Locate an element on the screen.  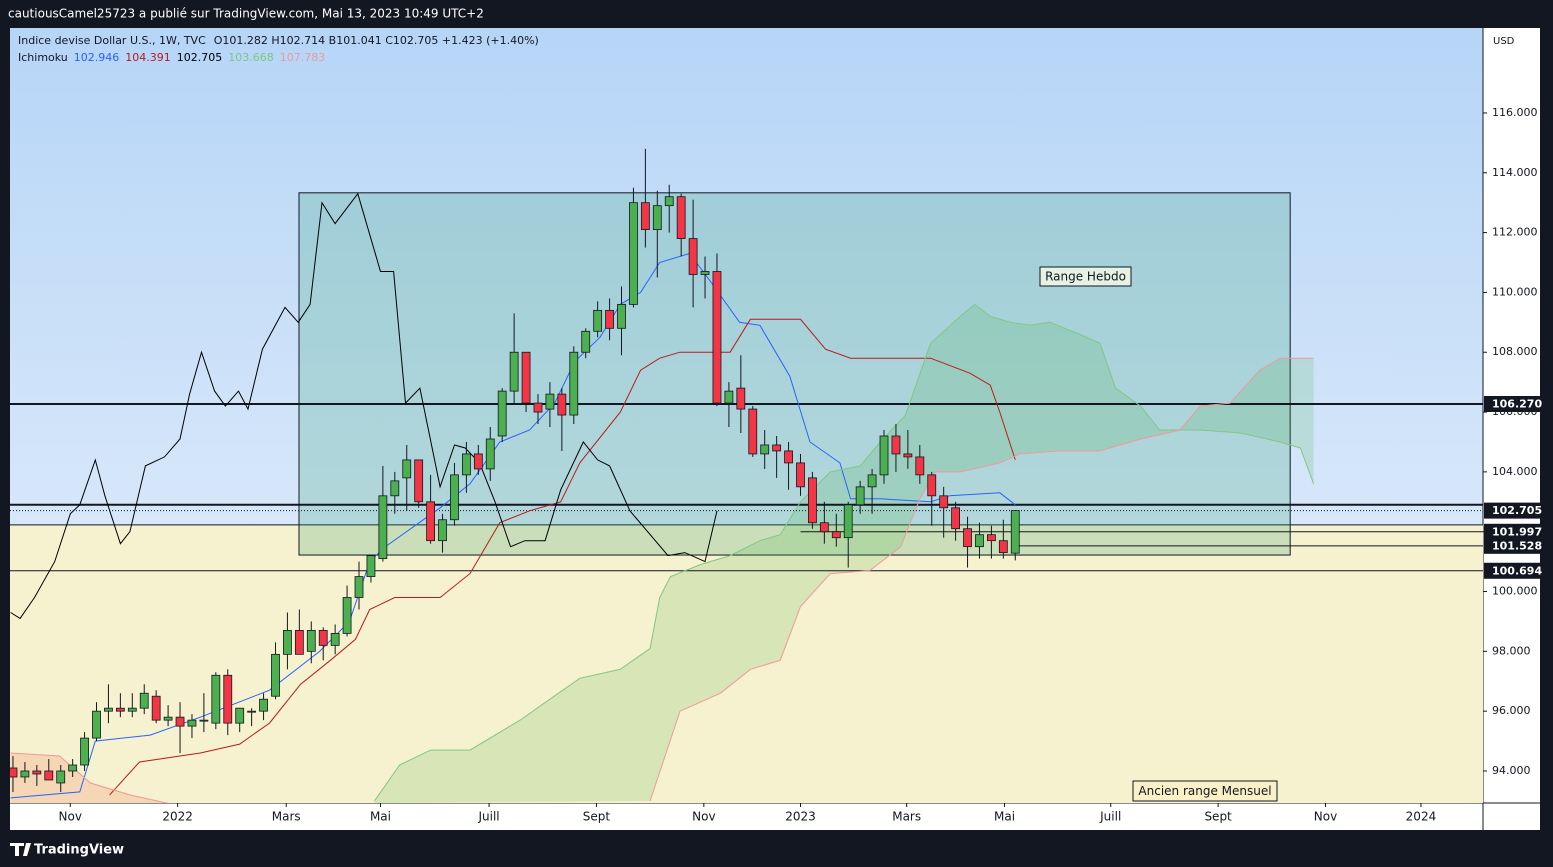
y-tick-label: 114.000 is located at coordinates (1515, 172).